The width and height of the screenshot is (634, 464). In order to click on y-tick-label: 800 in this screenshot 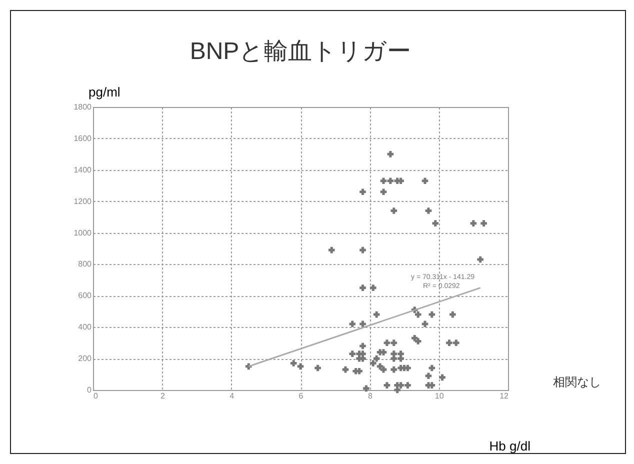, I will do `click(85, 264)`.